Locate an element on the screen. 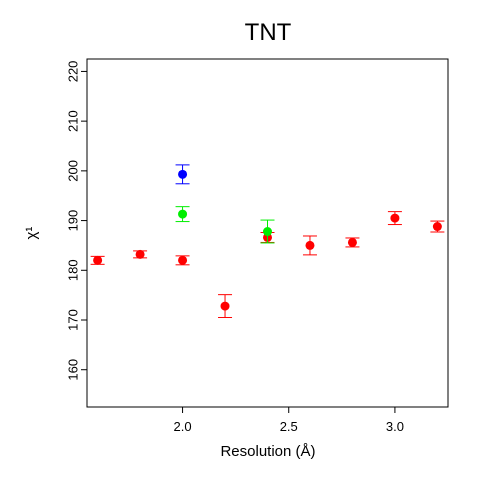 Image resolution: width=480 pixels, height=480 pixels. x-tick-label: 2.5 is located at coordinates (289, 426).